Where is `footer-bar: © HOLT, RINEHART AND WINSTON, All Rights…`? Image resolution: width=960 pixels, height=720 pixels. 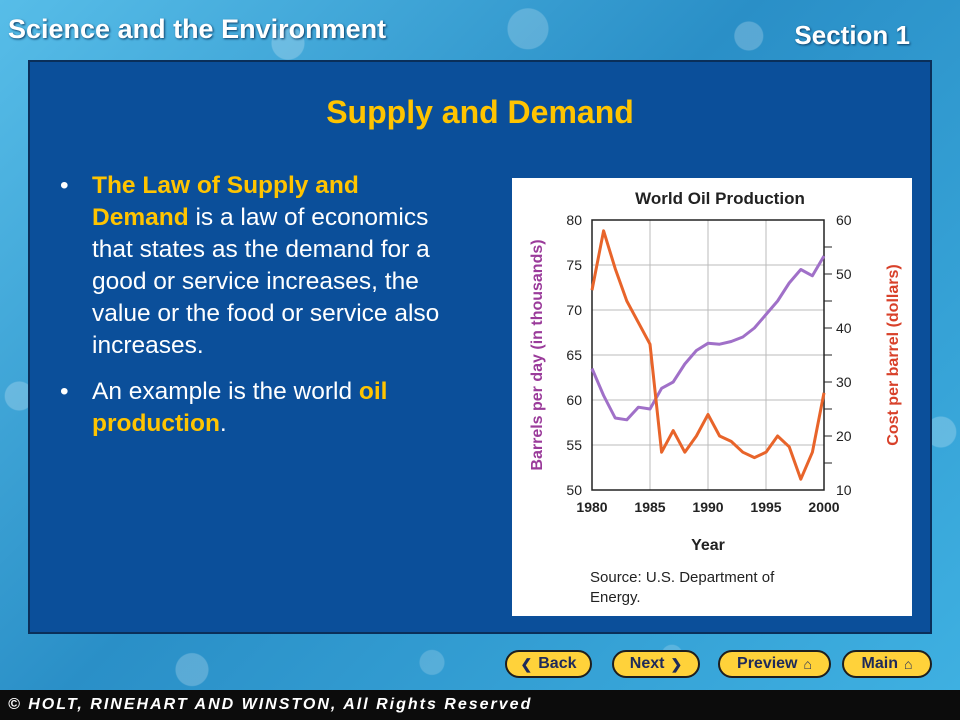 footer-bar: © HOLT, RINEHART AND WINSTON, All Rights… is located at coordinates (480, 705).